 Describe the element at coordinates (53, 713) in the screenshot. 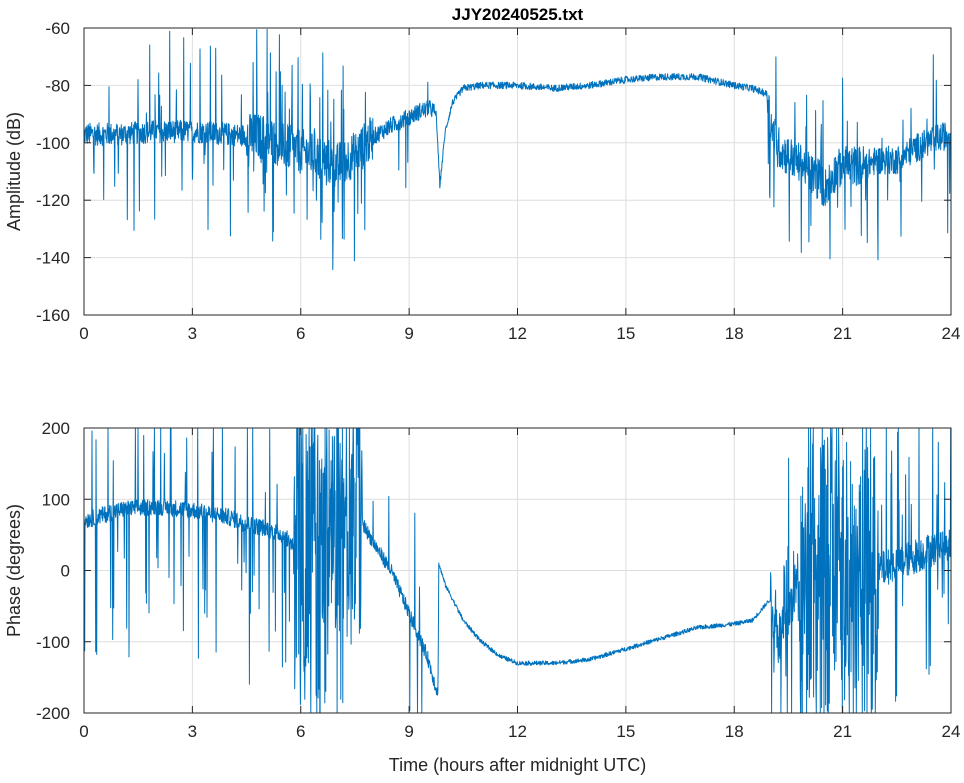

I see `y-tick-label: -200` at that location.